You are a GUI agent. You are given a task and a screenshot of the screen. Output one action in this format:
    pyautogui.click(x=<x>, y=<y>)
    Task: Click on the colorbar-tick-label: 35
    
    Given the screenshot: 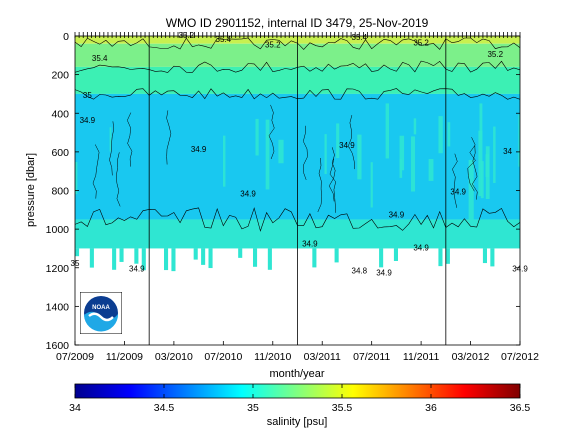 What is the action you would take?
    pyautogui.click(x=253, y=408)
    